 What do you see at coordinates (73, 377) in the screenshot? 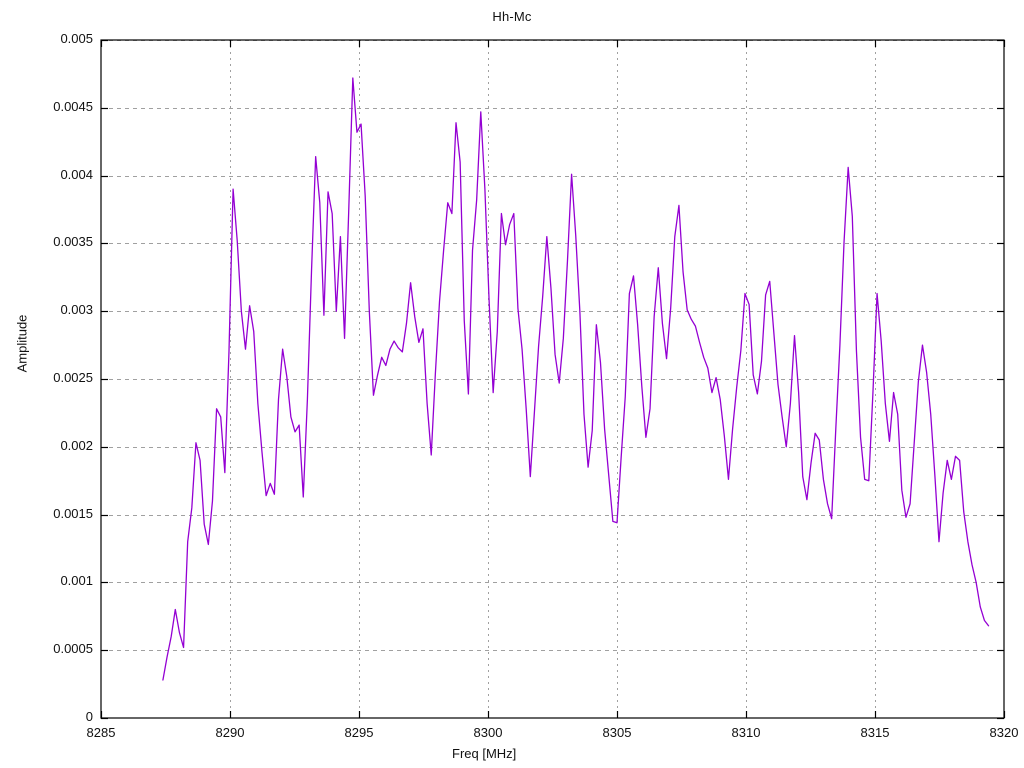
I see `y-tick-label: 0.0025` at bounding box center [73, 377].